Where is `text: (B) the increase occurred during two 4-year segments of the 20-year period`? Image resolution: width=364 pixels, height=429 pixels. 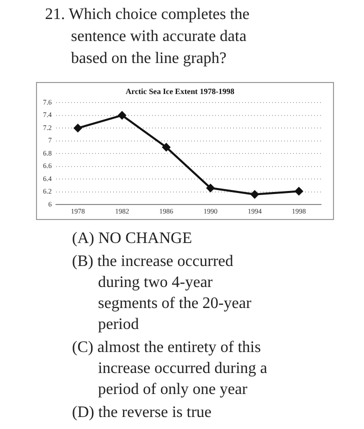
text: (B) the increase occurred during two 4-year segments of the 20-year period is located at coordinates (162, 293).